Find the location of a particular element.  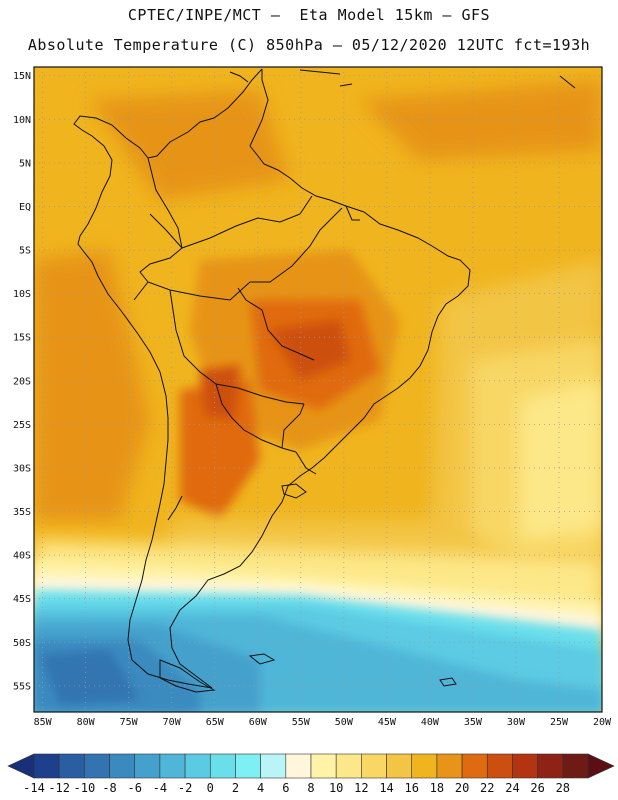

colorbar-over-arrow is located at coordinates (601, 766).